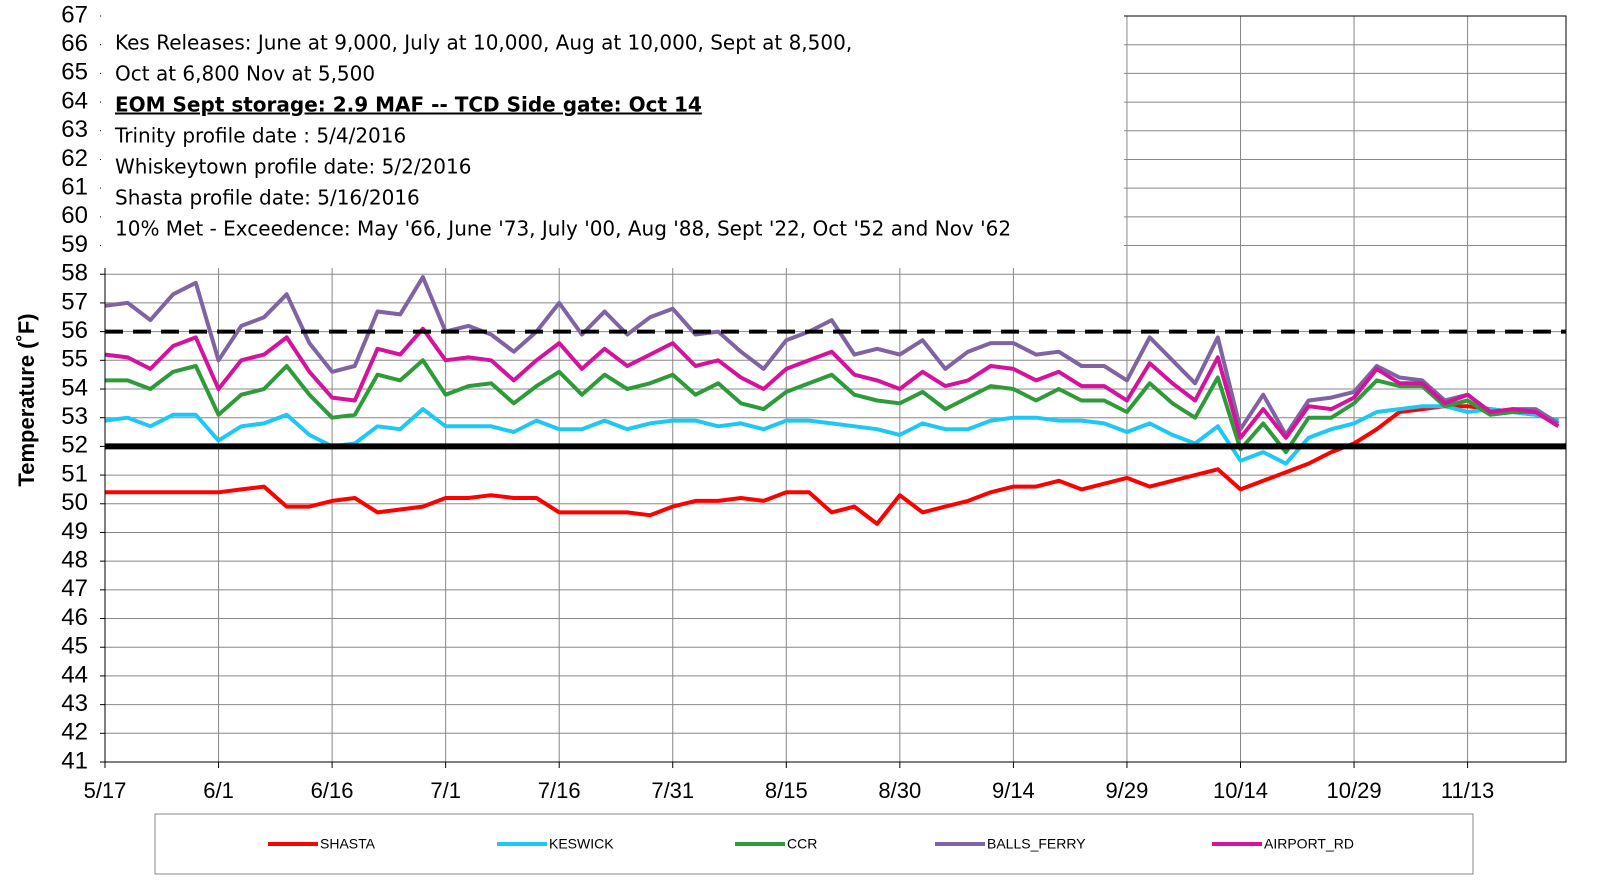 The image size is (1606, 892). What do you see at coordinates (445, 790) in the screenshot?
I see `x-tick-label: 7/1` at bounding box center [445, 790].